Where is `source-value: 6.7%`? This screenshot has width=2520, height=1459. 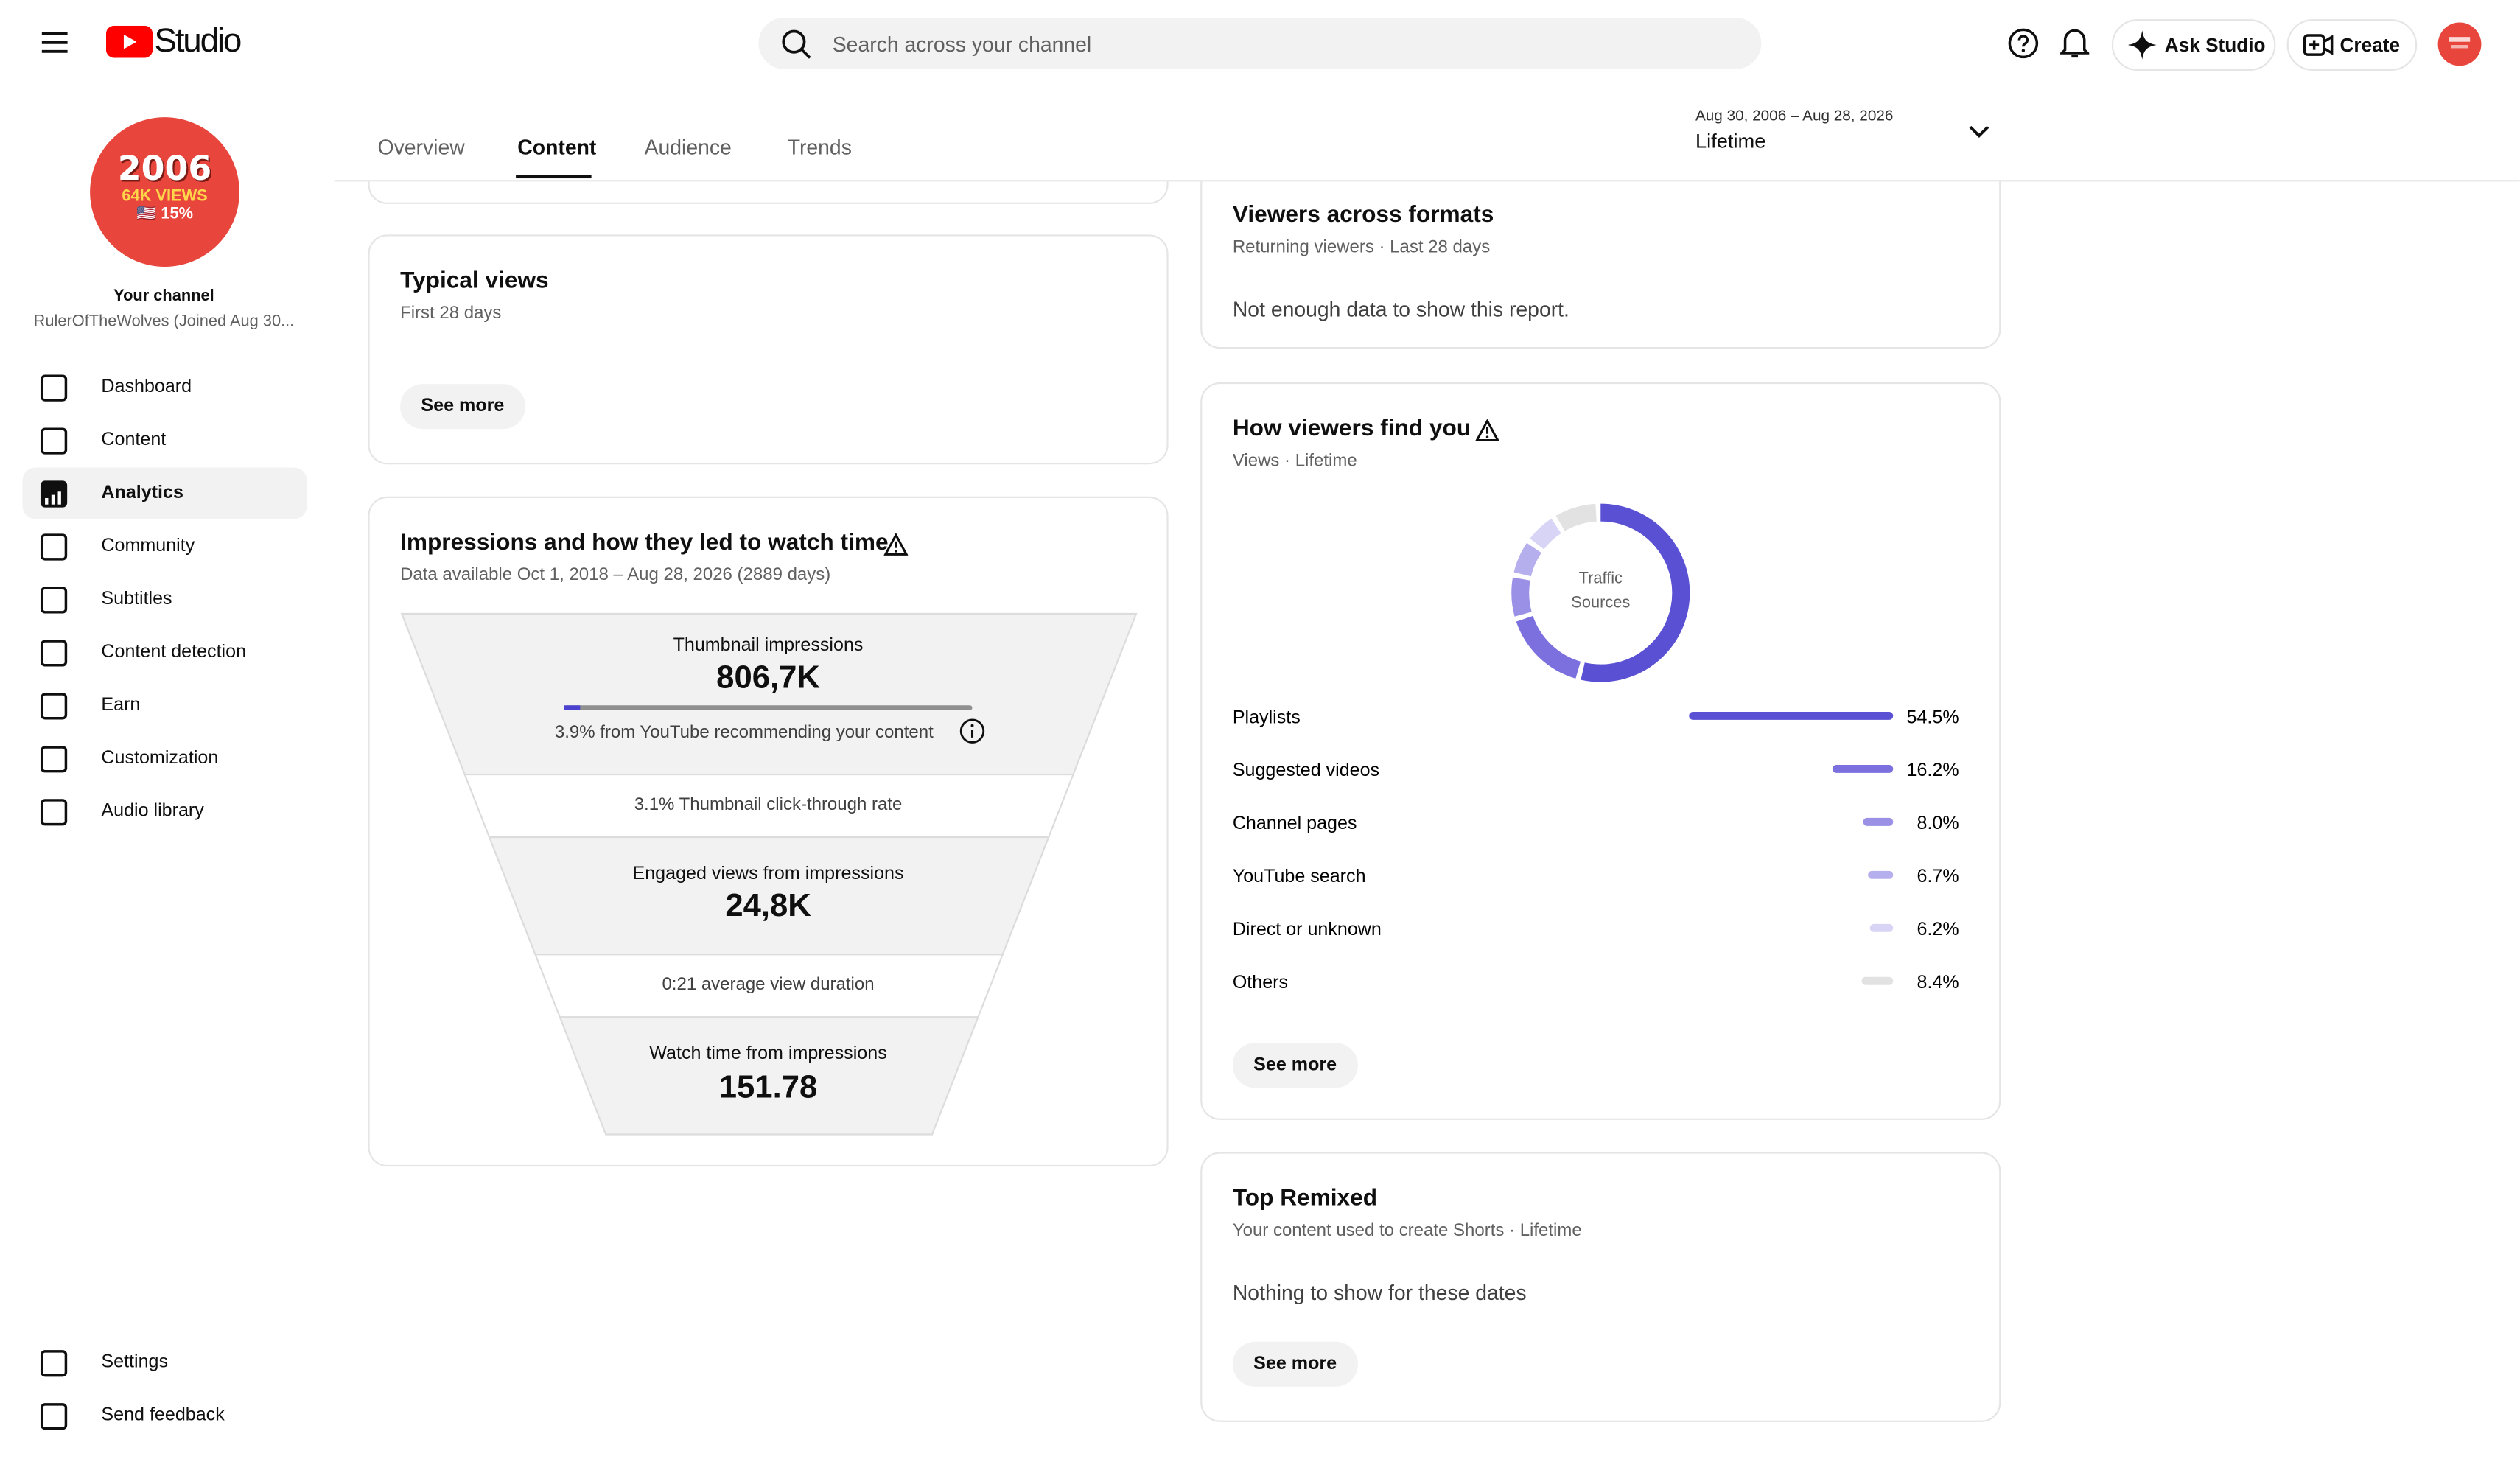
source-value: 6.7% is located at coordinates (1938, 876).